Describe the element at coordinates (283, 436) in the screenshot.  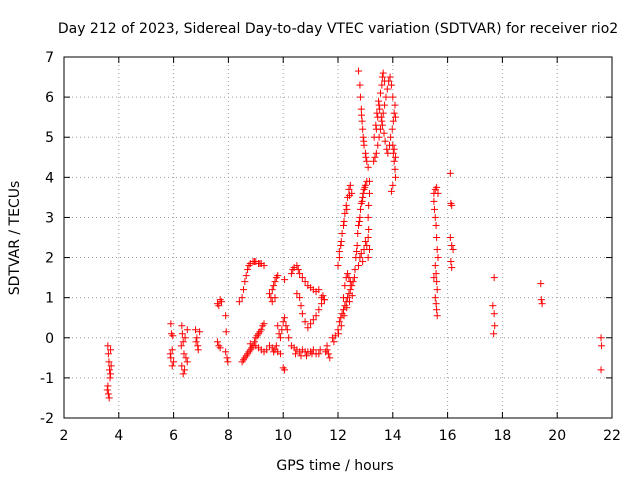
I see `x-tick-label: 10` at that location.